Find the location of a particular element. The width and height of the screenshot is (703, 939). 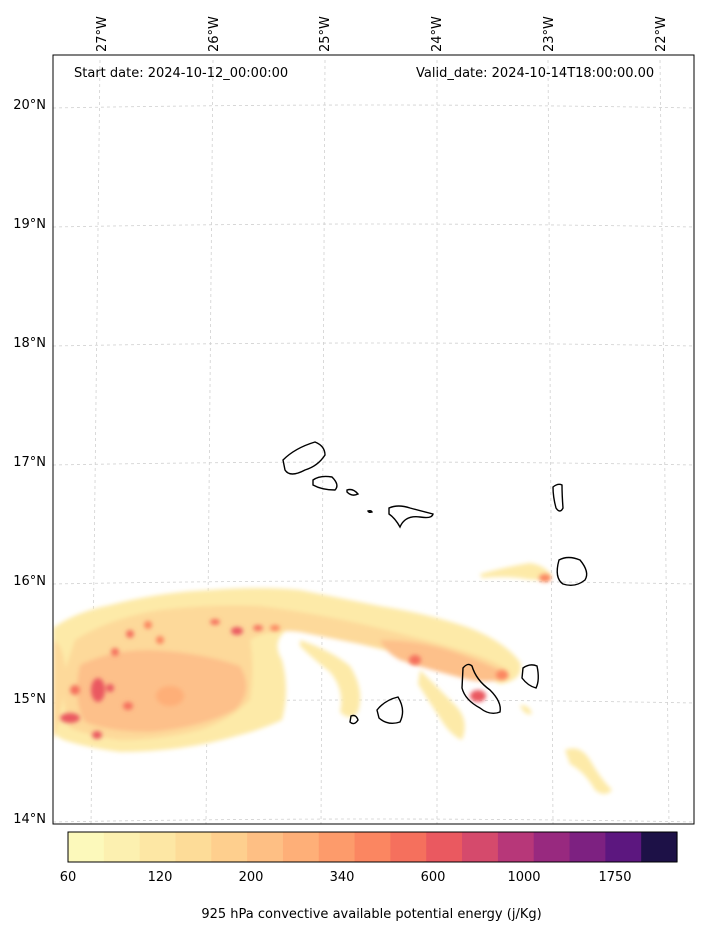

lon-label-26w: 26°W is located at coordinates (214, 34).